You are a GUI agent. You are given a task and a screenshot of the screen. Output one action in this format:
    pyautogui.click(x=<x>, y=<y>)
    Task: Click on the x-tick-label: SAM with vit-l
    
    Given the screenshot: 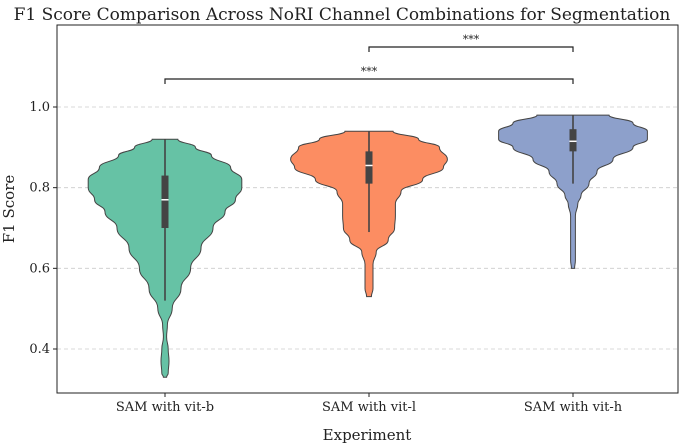 What is the action you would take?
    pyautogui.click(x=369, y=407)
    